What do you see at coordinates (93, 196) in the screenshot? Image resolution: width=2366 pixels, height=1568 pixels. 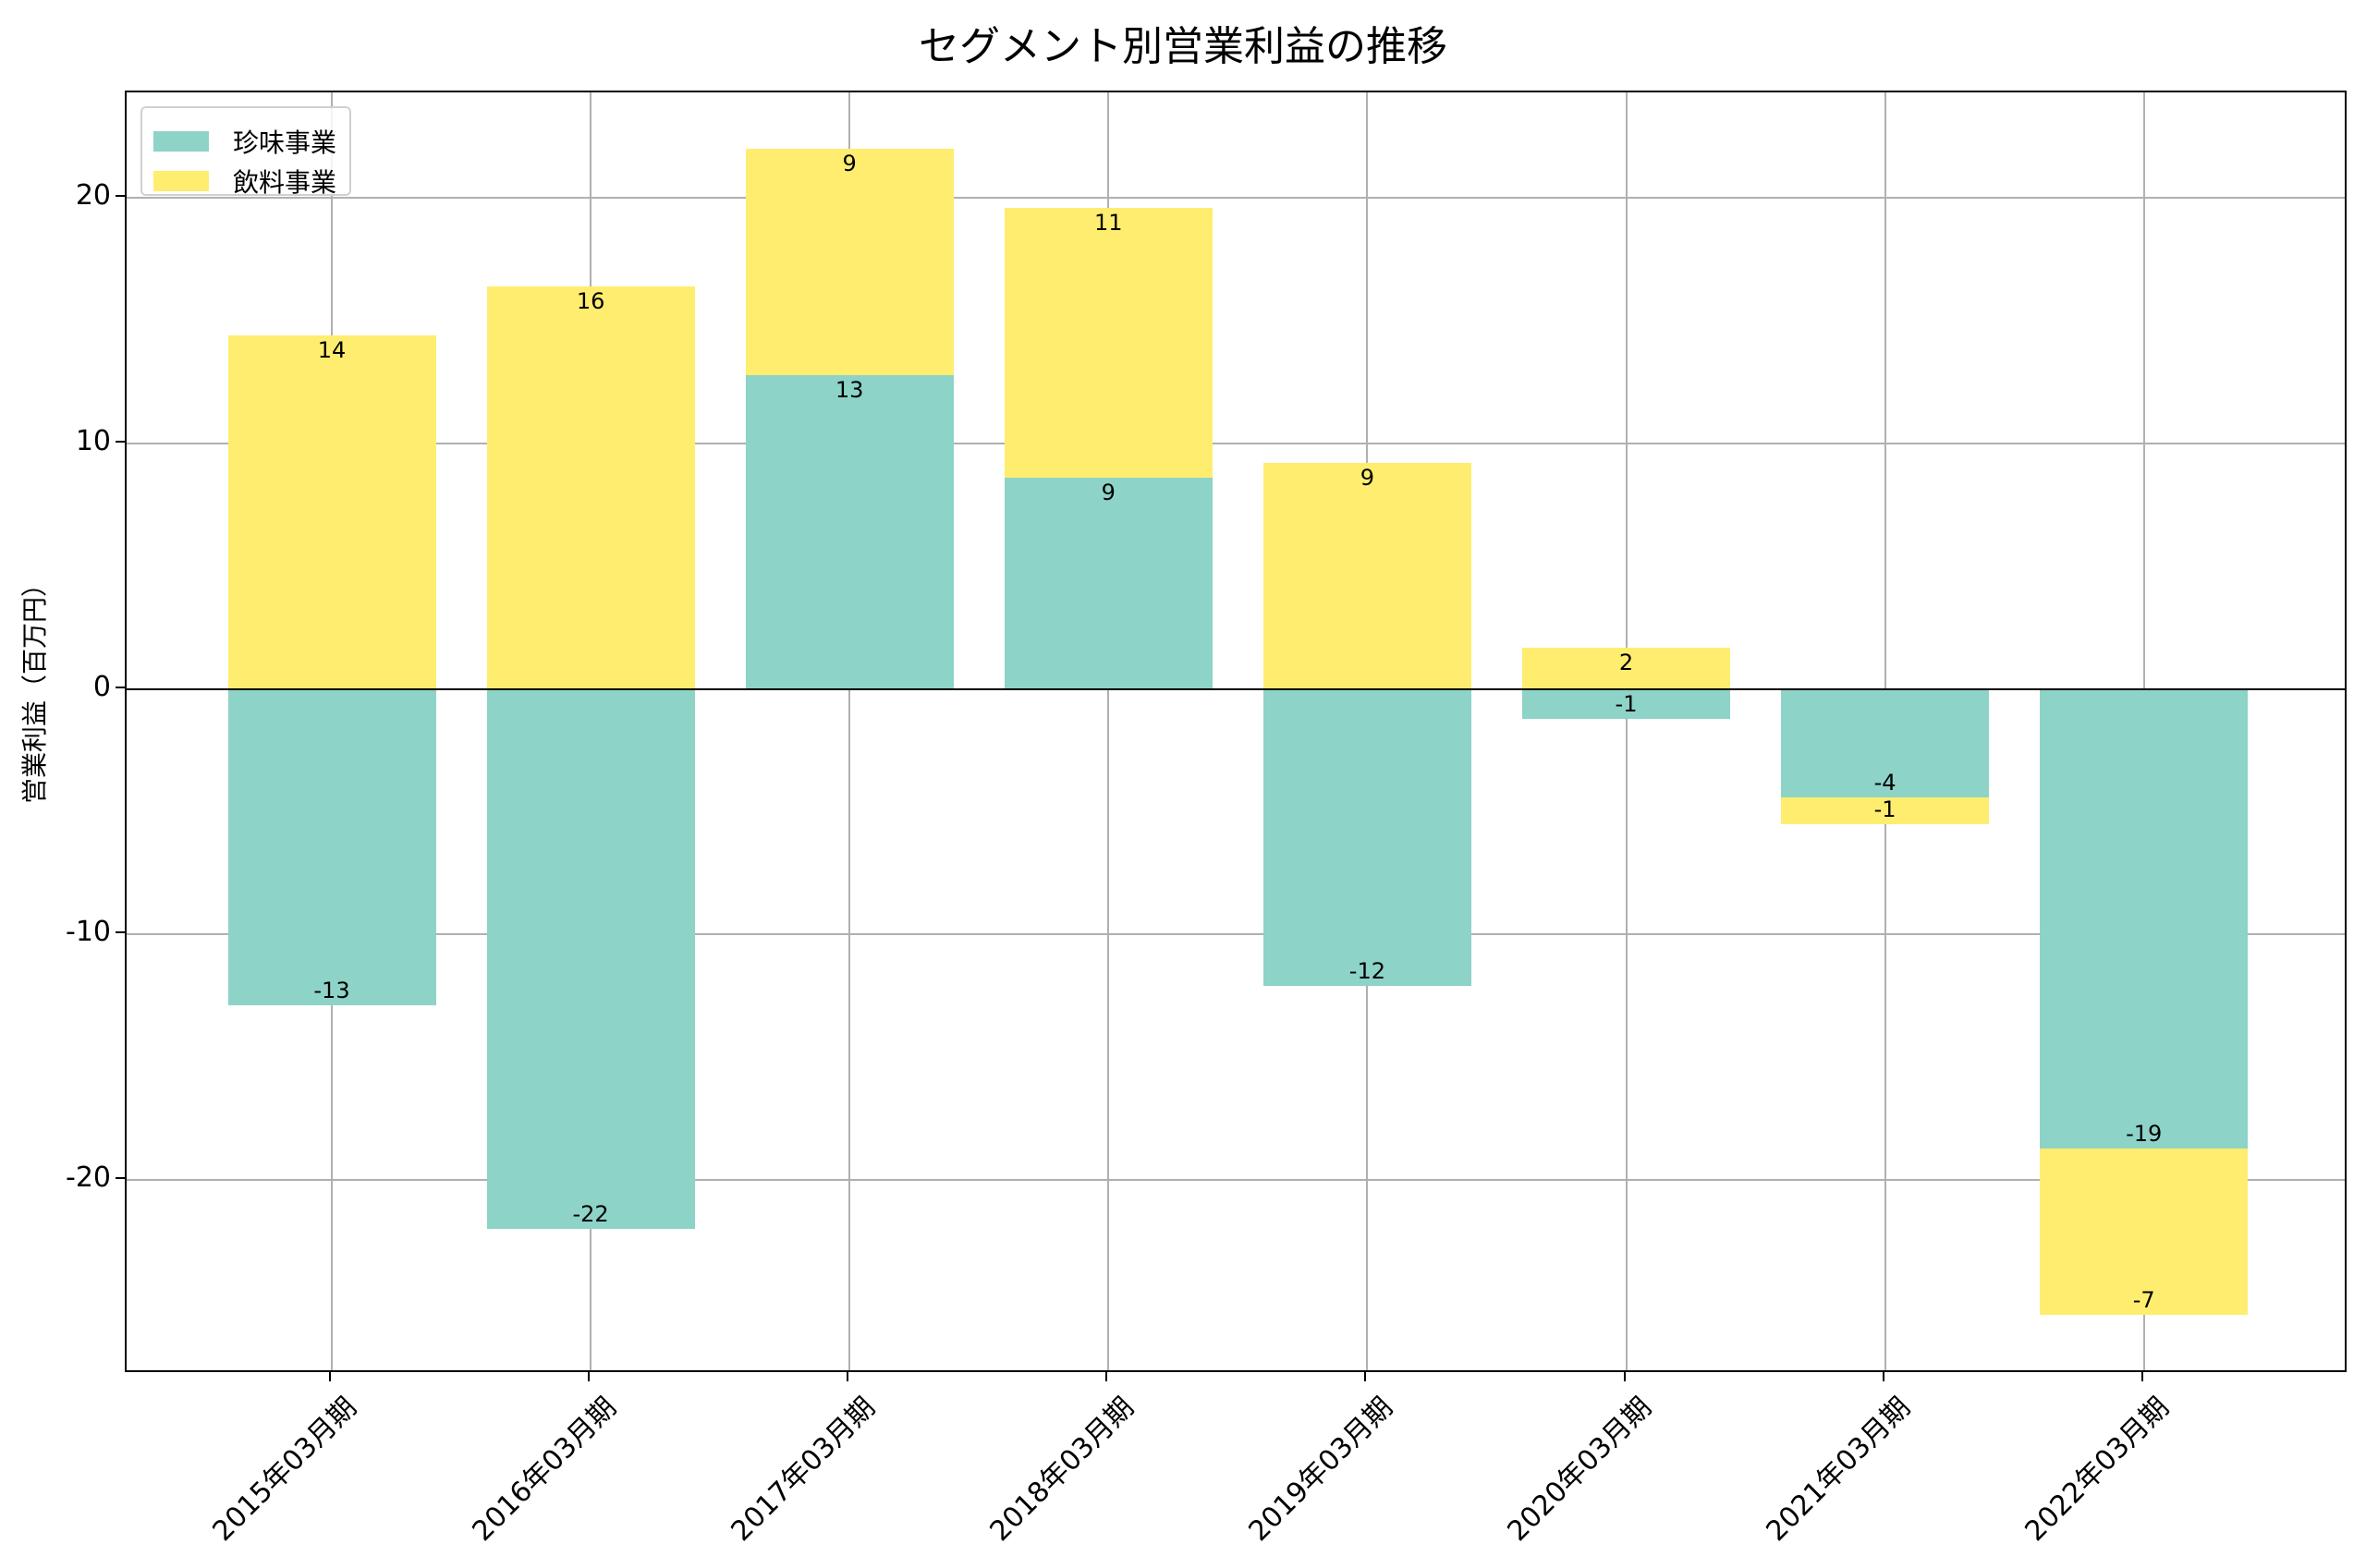 I see `y-tick-label: 20` at bounding box center [93, 196].